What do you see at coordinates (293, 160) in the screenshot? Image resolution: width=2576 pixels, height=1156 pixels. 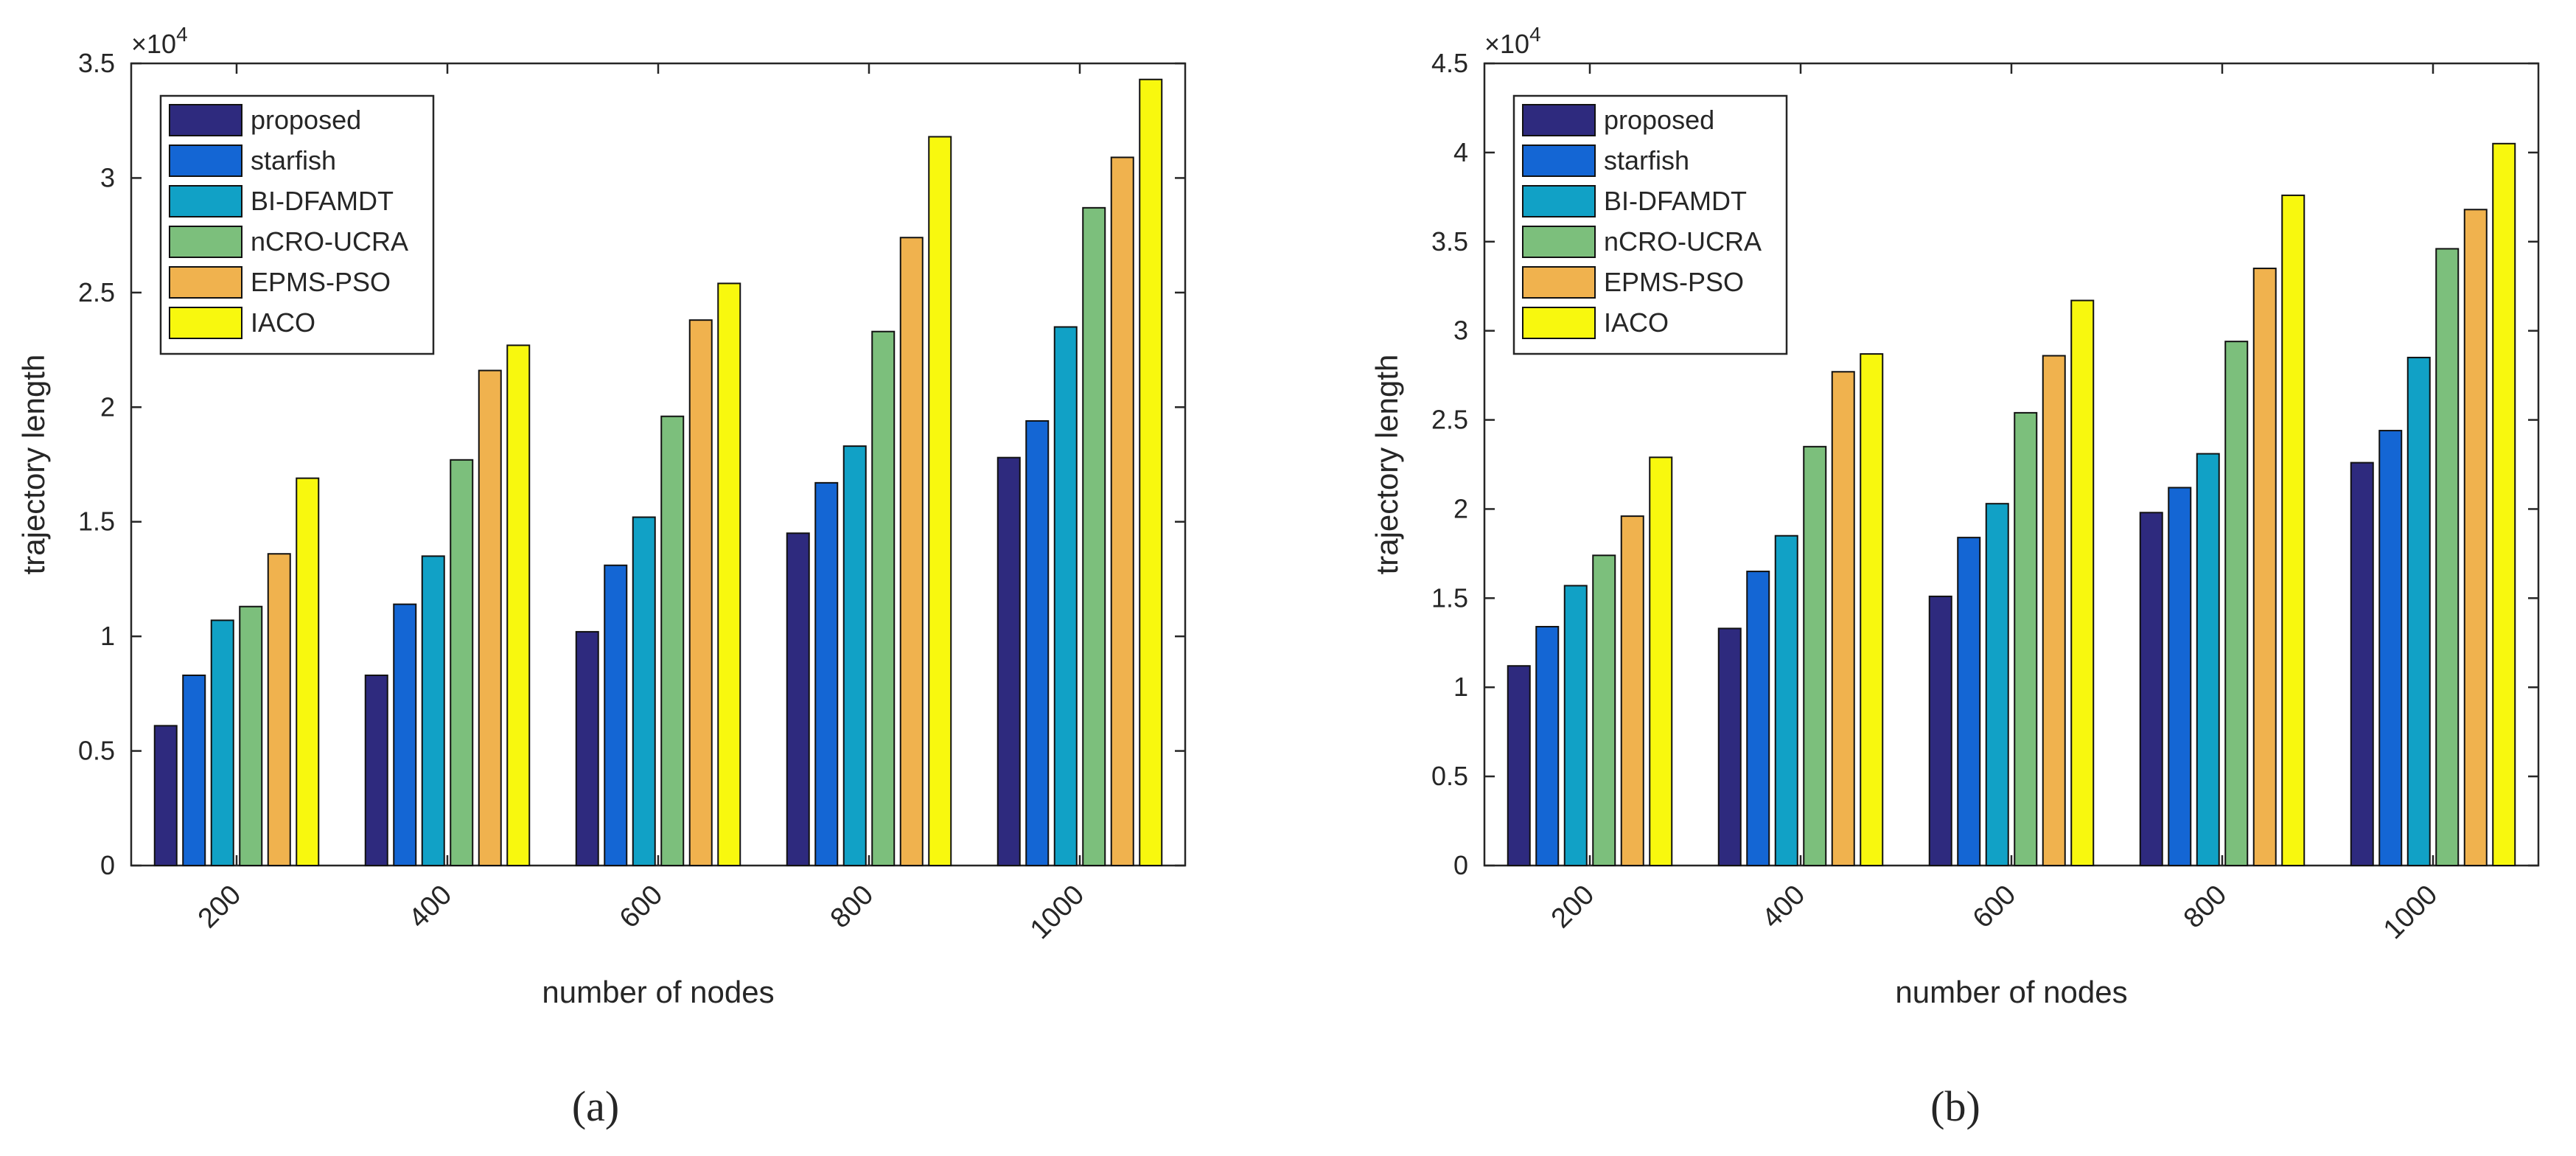 I see `legend-label-starfish: starfish` at bounding box center [293, 160].